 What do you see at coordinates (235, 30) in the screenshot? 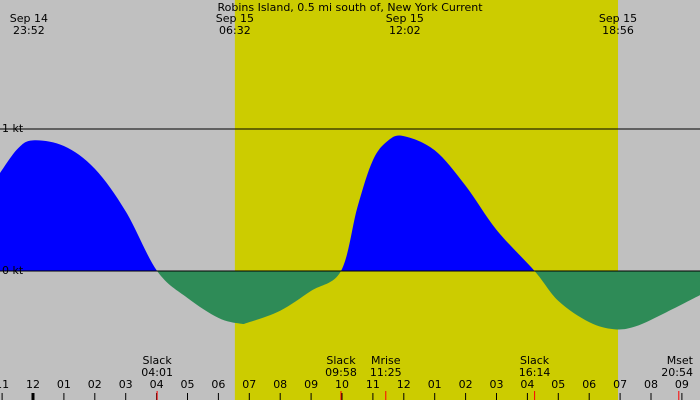
I see `time-label-time: 06:32` at bounding box center [235, 30].